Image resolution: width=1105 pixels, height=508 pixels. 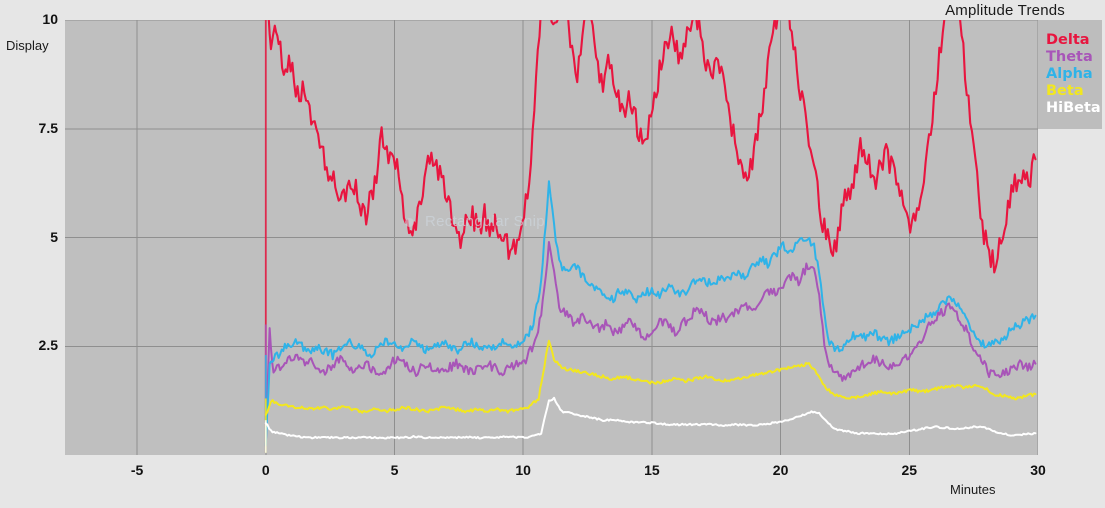 What do you see at coordinates (32, 254) in the screenshot?
I see `left-panel` at bounding box center [32, 254].